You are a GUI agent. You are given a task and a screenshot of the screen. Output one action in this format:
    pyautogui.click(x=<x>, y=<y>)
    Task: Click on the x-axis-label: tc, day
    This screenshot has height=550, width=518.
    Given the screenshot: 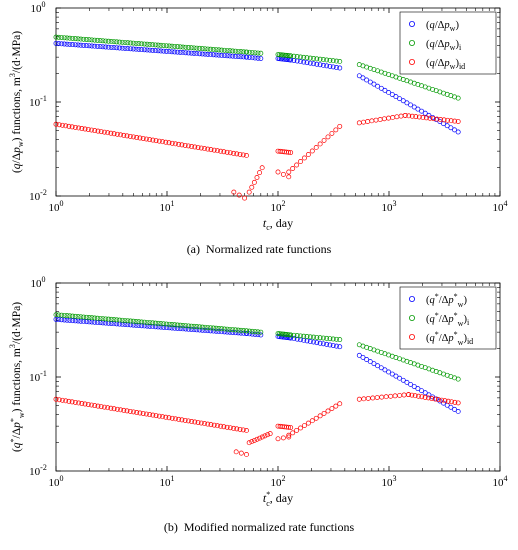 What is the action you would take?
    pyautogui.click(x=278, y=224)
    